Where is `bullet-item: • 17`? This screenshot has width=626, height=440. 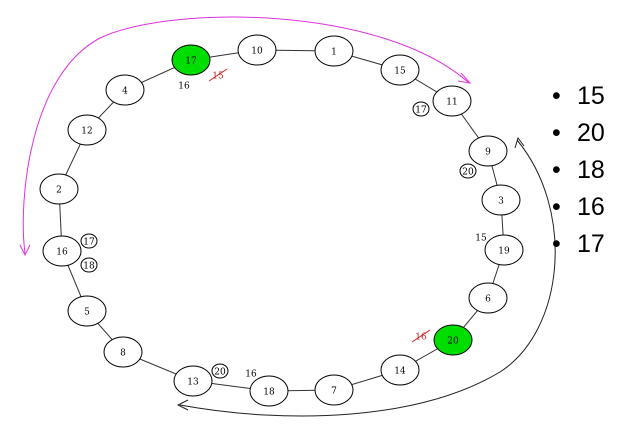
bullet-item: • 17 is located at coordinates (578, 244).